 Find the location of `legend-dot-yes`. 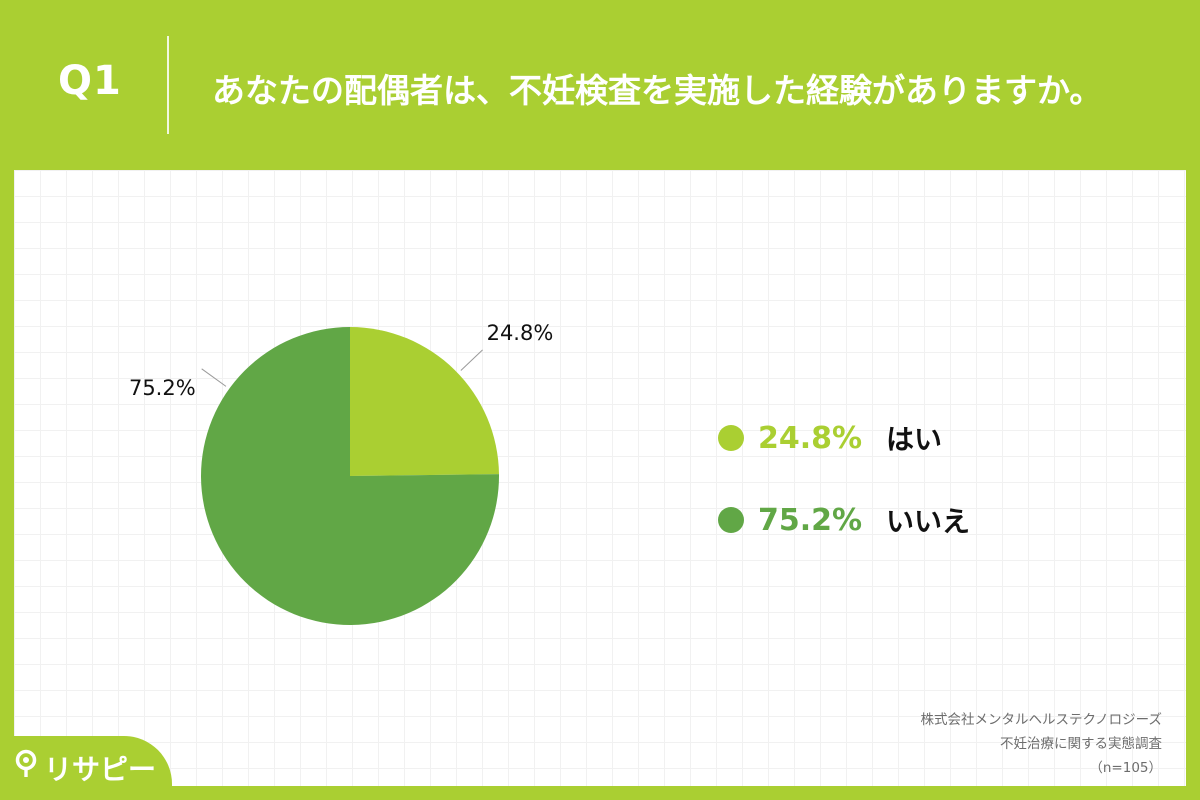

legend-dot-yes is located at coordinates (731, 438).